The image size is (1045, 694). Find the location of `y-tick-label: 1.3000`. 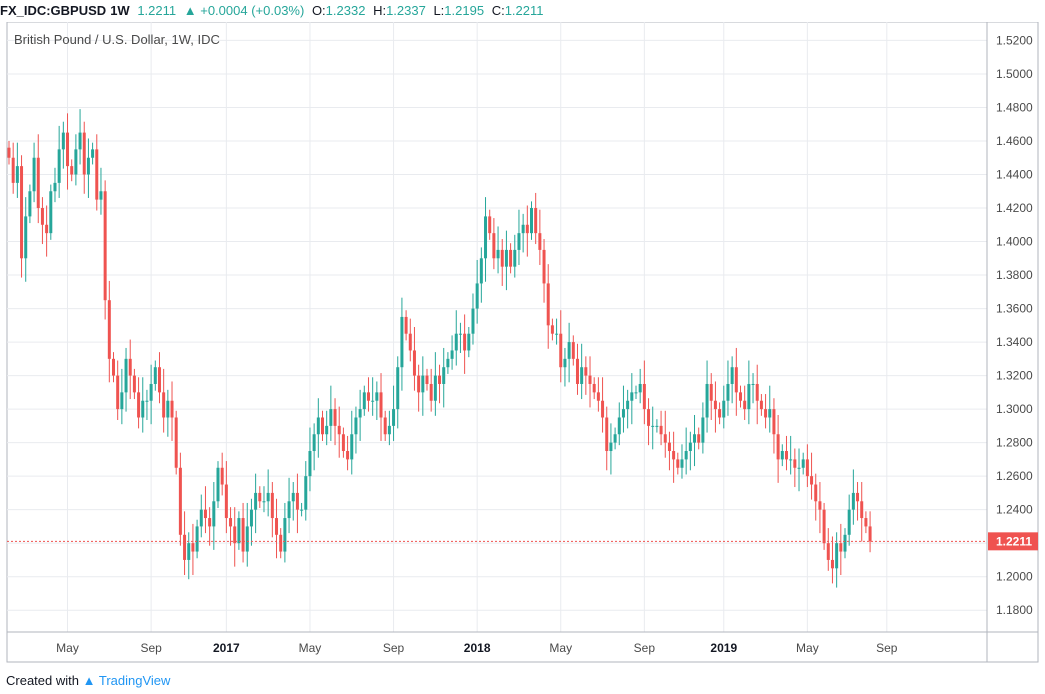

y-tick-label: 1.3000 is located at coordinates (1014, 409).